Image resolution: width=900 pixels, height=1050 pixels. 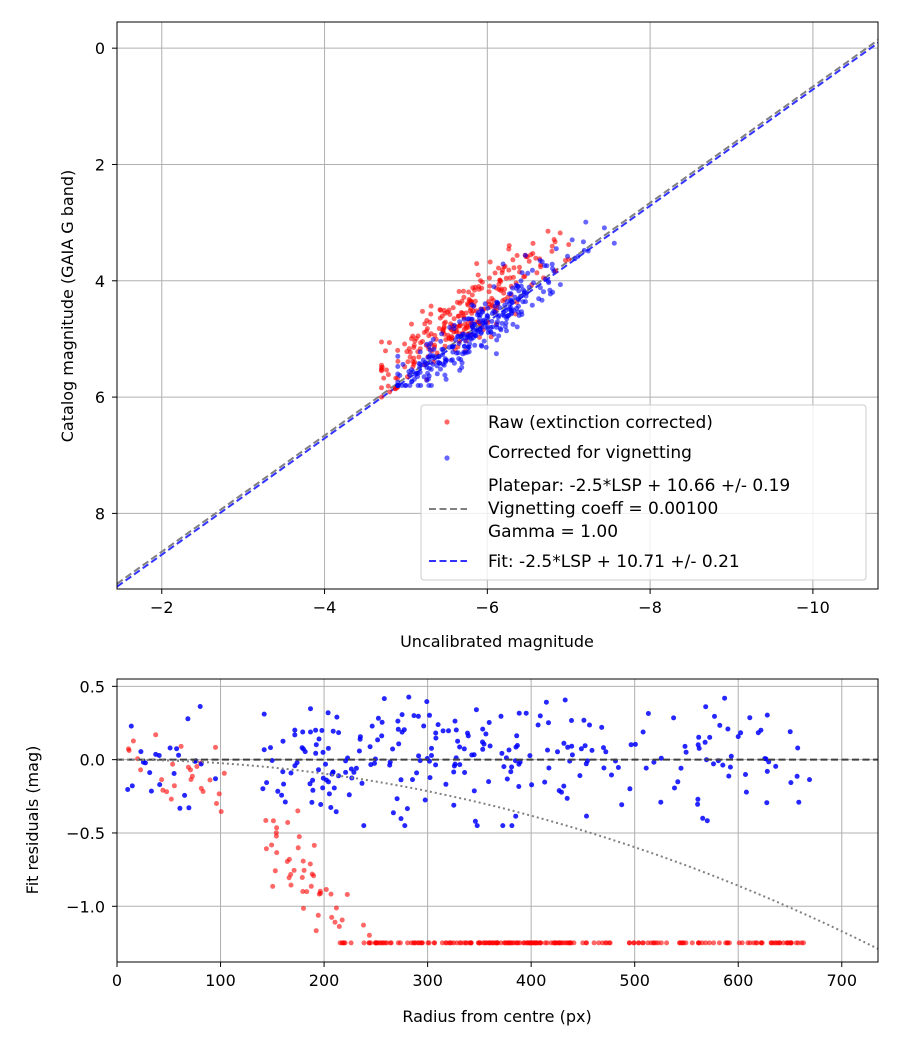 What do you see at coordinates (813, 607) in the screenshot?
I see `top-x-tick-label: −10` at bounding box center [813, 607].